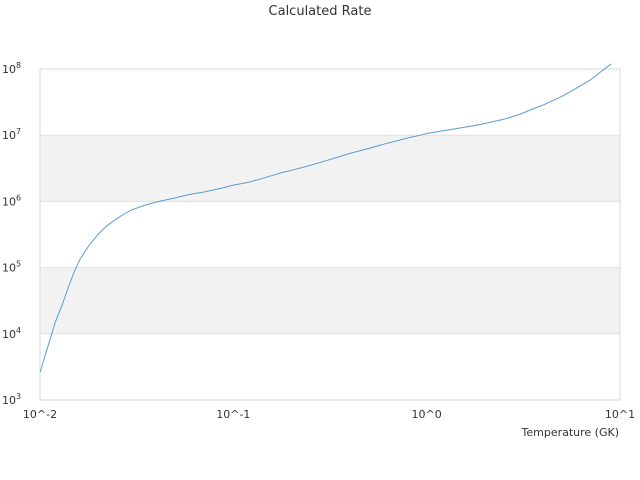  Describe the element at coordinates (11, 399) in the screenshot. I see `y-tick-label: 10³` at that location.